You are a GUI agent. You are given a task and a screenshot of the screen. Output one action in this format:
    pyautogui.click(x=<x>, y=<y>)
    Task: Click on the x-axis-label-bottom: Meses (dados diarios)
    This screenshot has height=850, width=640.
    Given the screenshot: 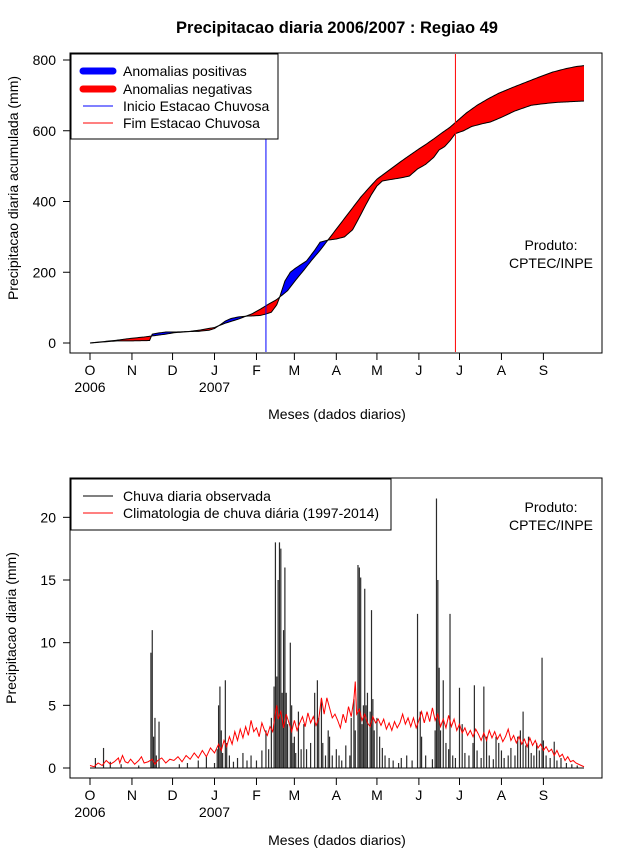 What is the action you would take?
    pyautogui.click(x=337, y=840)
    